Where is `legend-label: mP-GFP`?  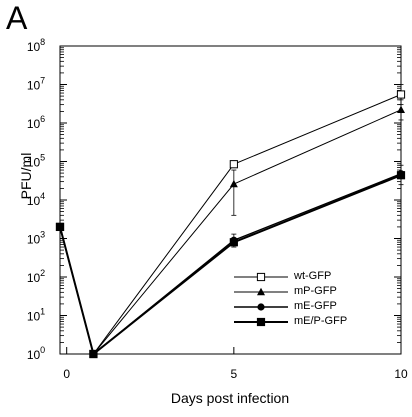
legend-label: mP-GFP is located at coordinates (315, 291).